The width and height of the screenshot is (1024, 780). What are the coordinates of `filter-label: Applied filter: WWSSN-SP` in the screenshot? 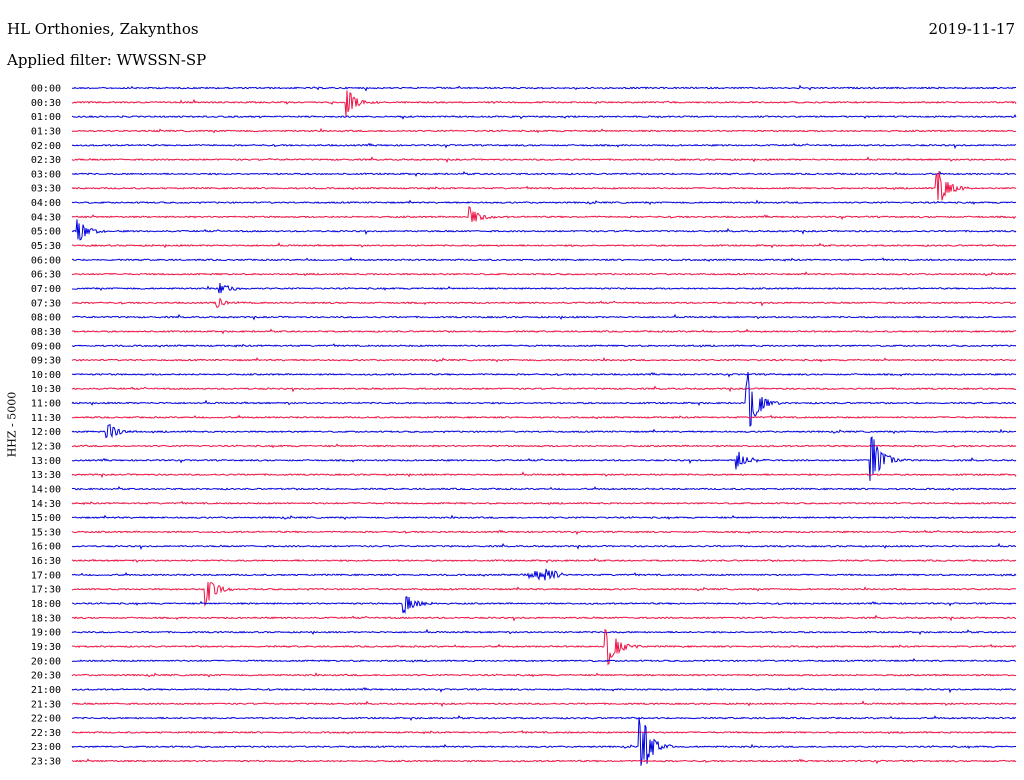 It's located at (107, 60).